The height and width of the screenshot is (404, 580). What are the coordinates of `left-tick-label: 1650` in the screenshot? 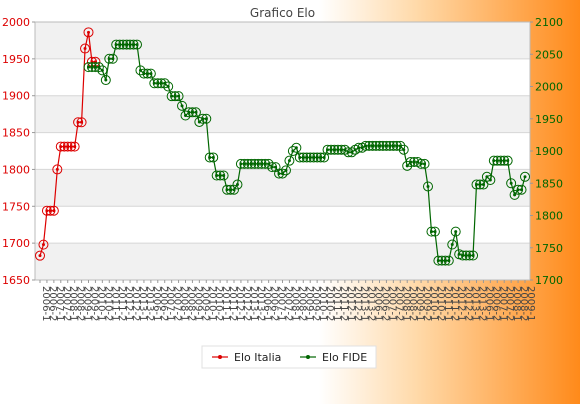 It's located at (16, 280).